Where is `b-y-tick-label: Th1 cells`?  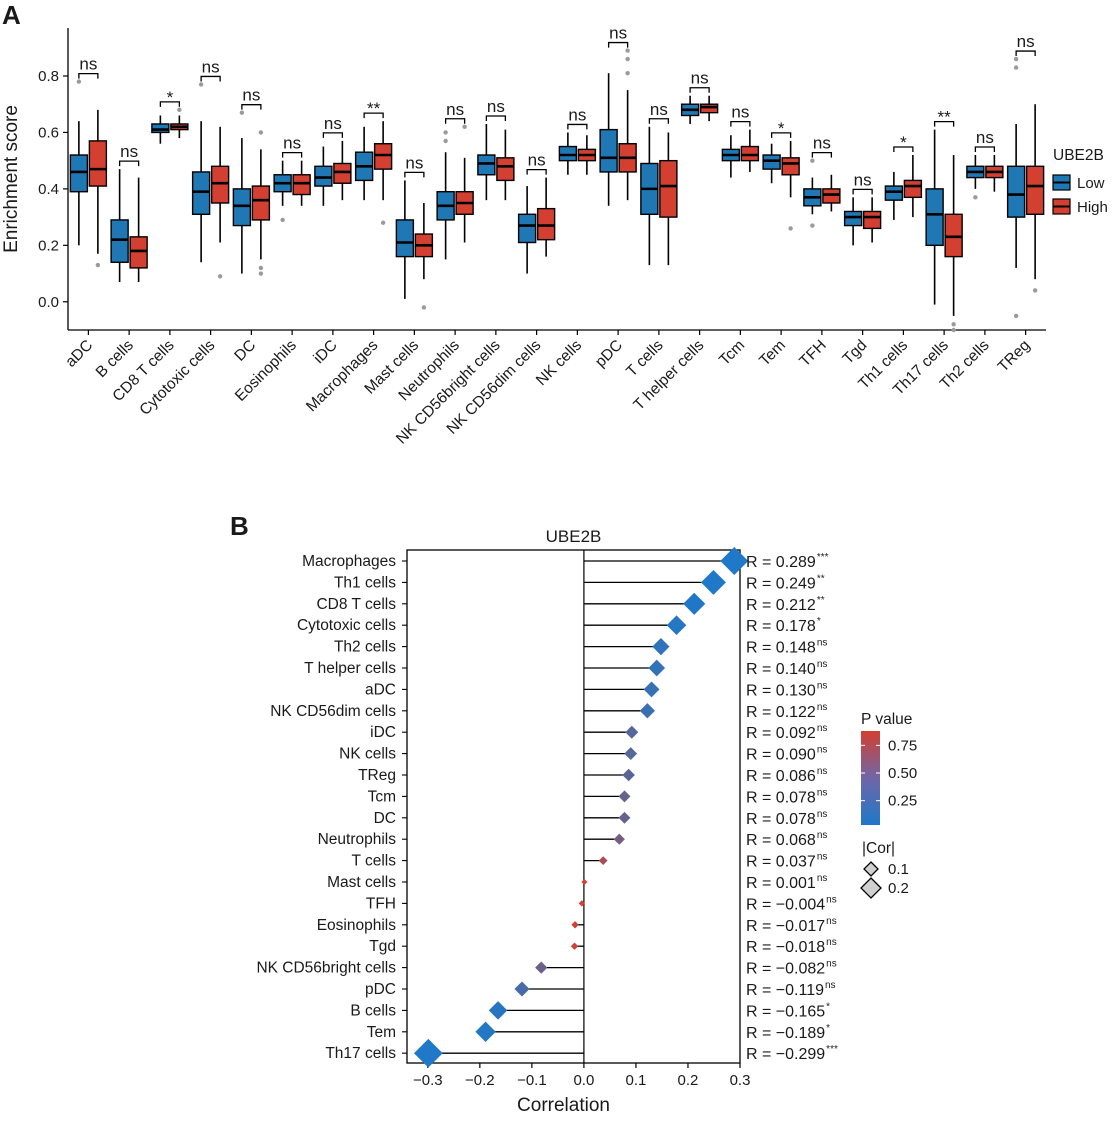 b-y-tick-label: Th1 cells is located at coordinates (365, 582).